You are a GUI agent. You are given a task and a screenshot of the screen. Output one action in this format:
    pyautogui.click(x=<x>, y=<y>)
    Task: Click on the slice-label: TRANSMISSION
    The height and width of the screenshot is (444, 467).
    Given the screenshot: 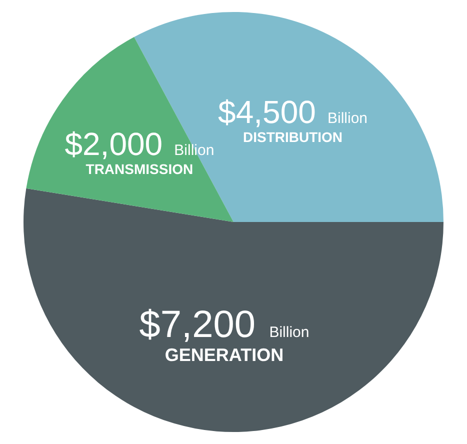 What is the action you would take?
    pyautogui.click(x=140, y=168)
    